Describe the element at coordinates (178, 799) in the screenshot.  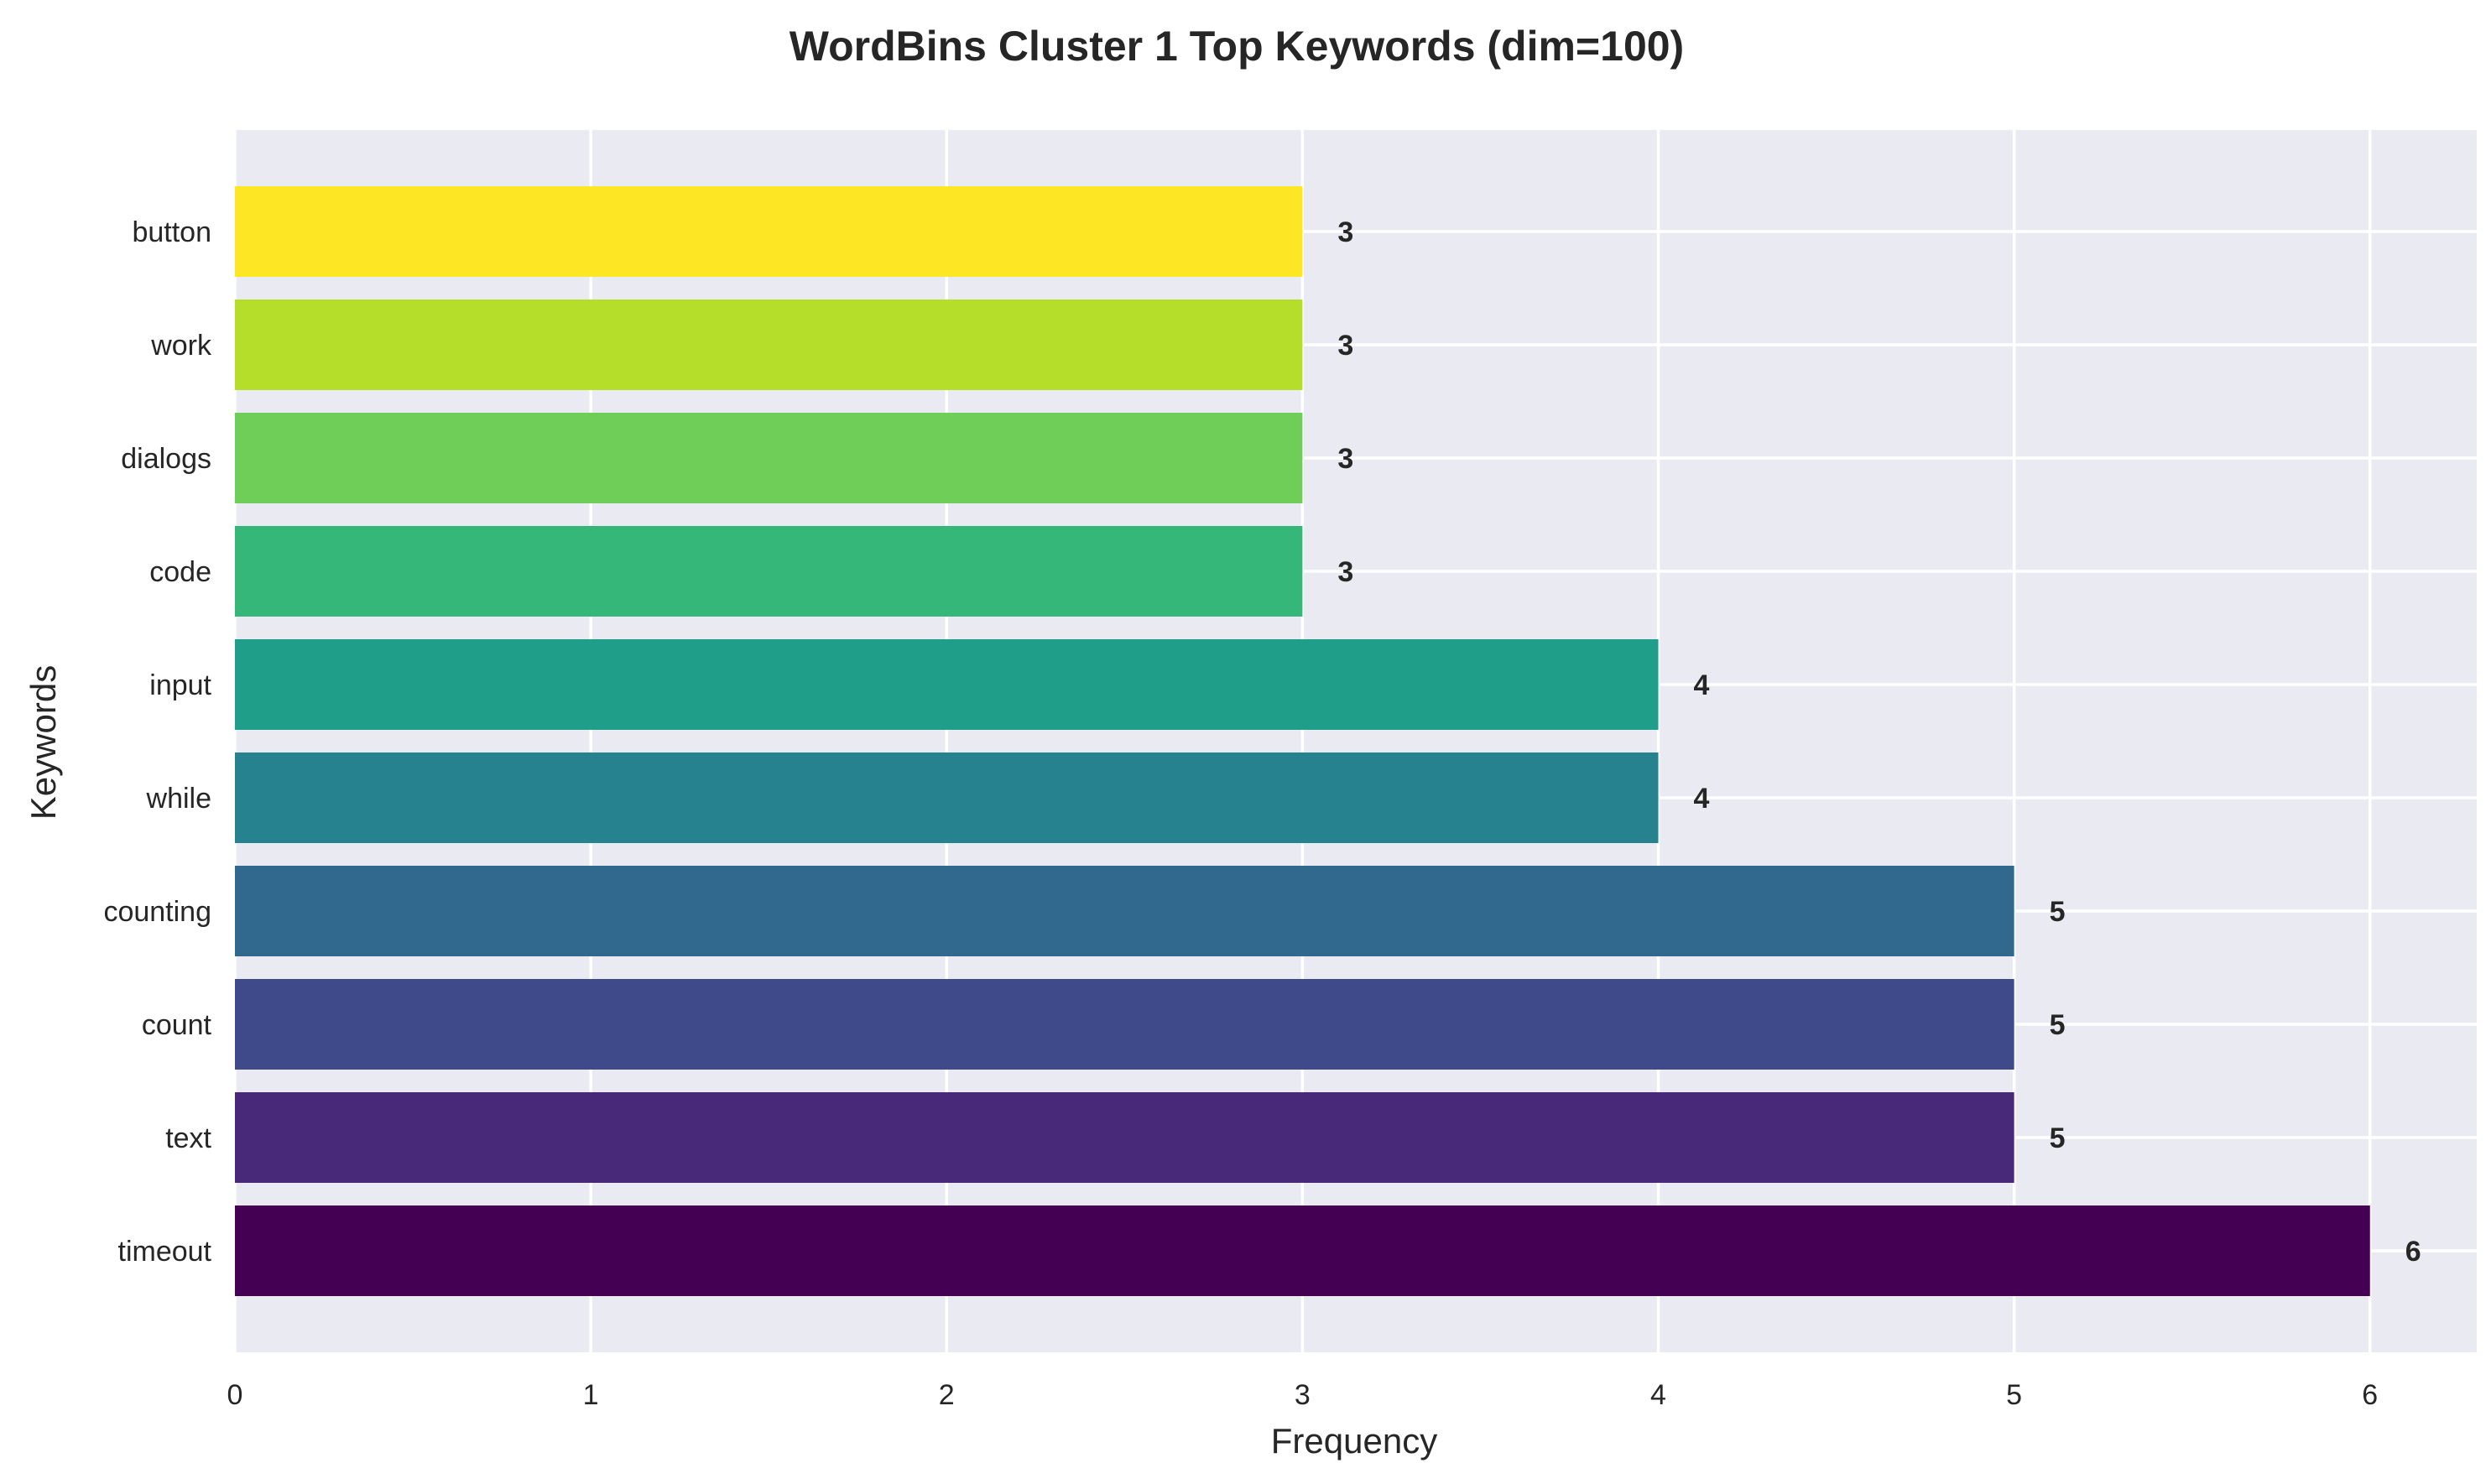
I see `y-tick-label-while: while` at that location.